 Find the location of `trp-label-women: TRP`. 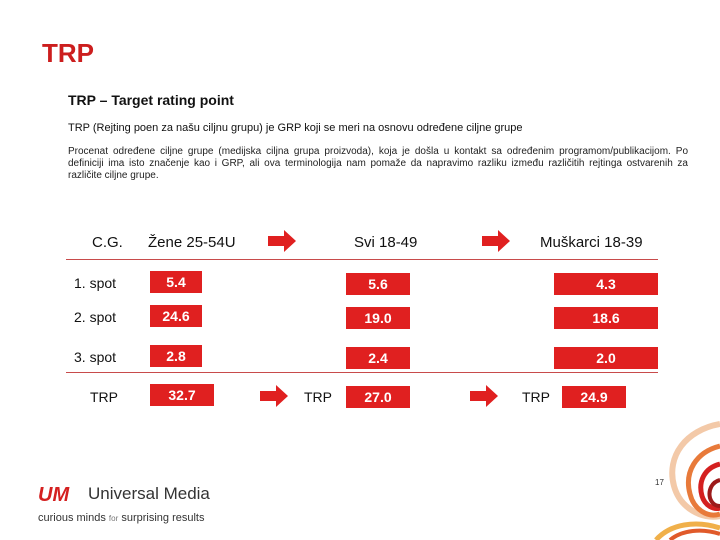

trp-label-women: TRP is located at coordinates (104, 397).